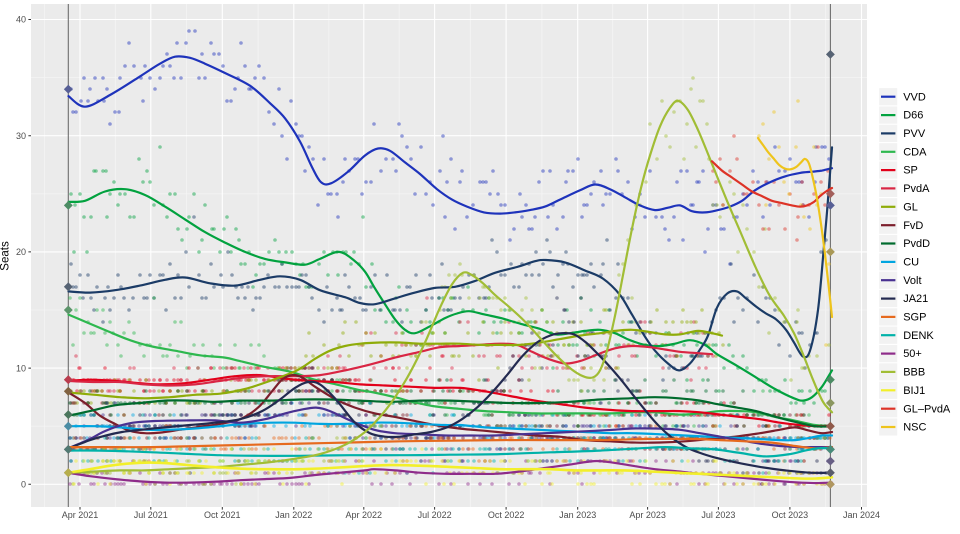 This screenshot has height=534, width=960. Describe the element at coordinates (914, 391) in the screenshot. I see `svg-text: BIJ1` at that location.